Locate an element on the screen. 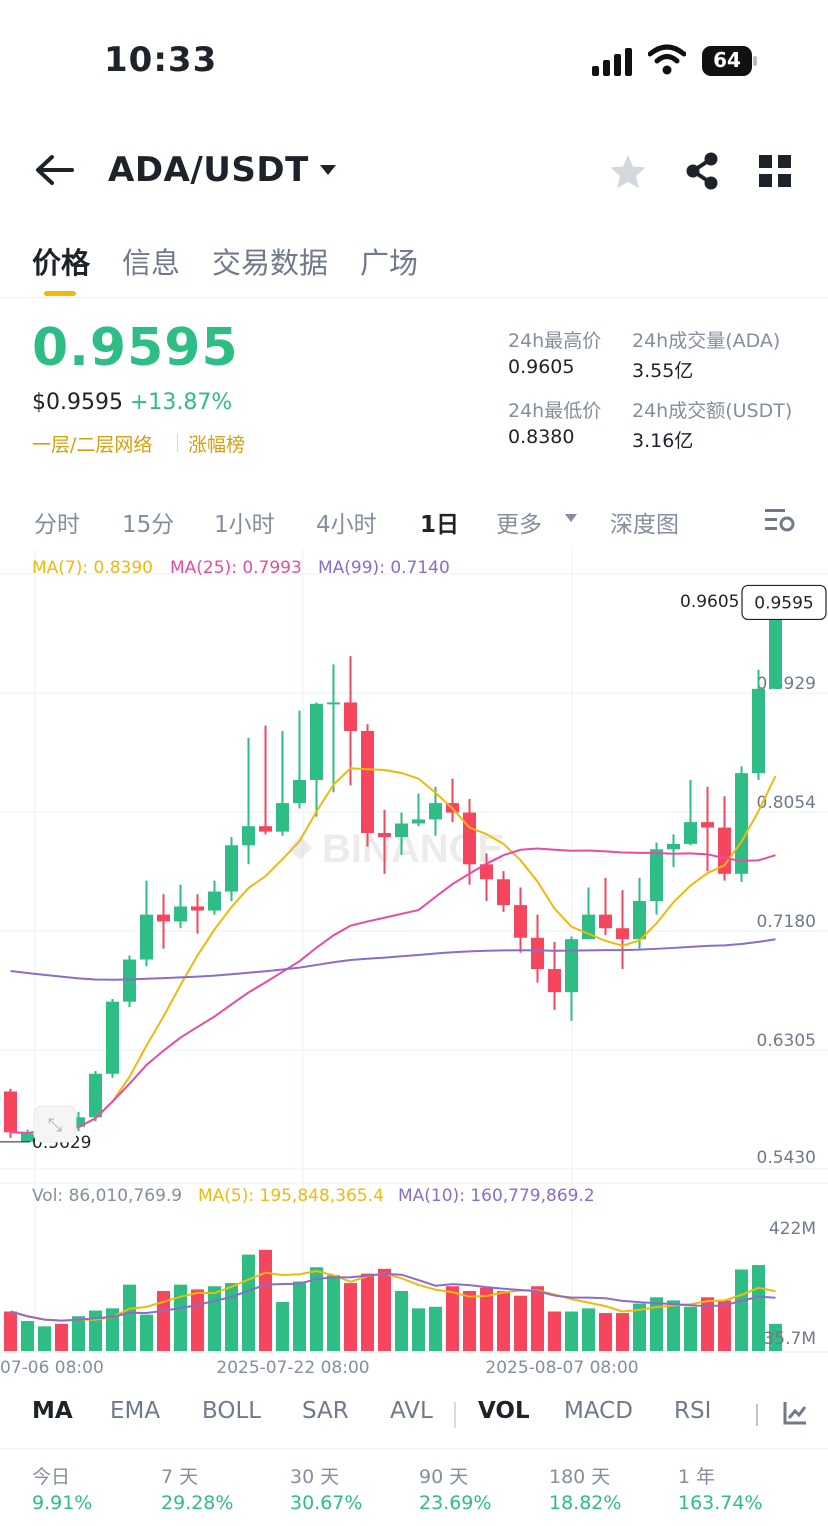 This screenshot has height=1526, width=828. last-price: 0.9595 is located at coordinates (135, 348).